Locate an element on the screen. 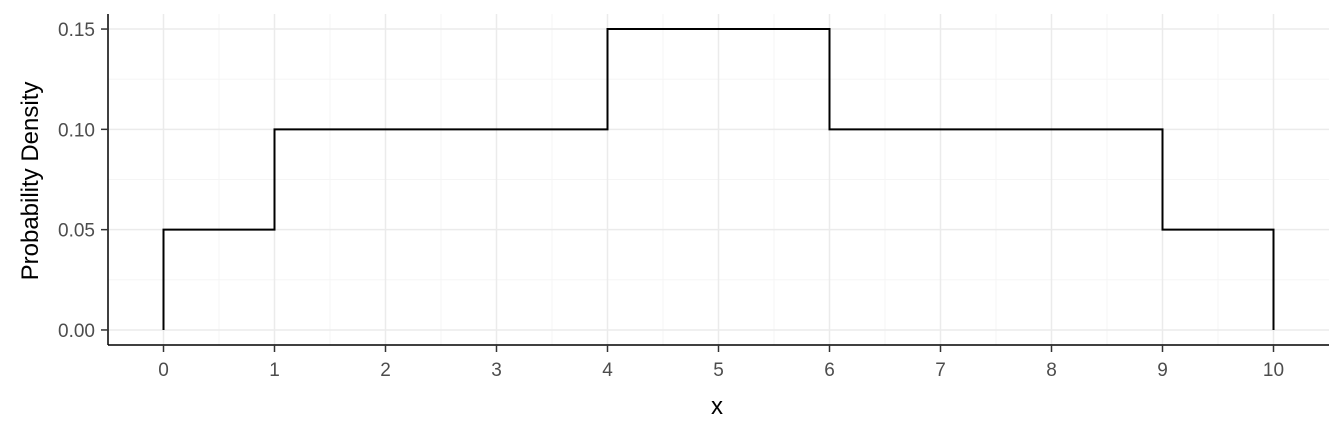  y-tick-label: 0.05 is located at coordinates (76, 231).